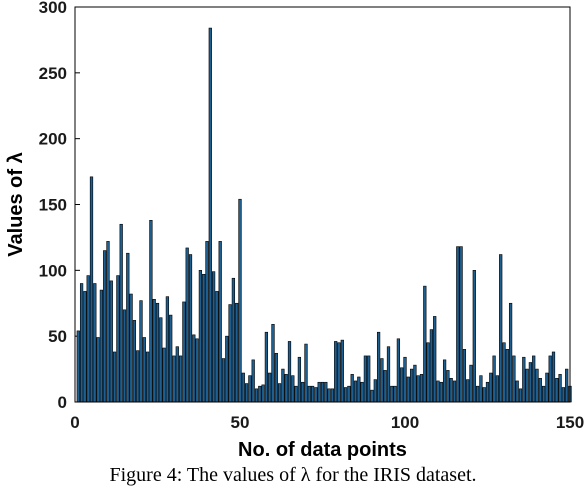 This screenshot has width=586, height=488. I want to click on y-tick-label: 0, so click(62, 402).